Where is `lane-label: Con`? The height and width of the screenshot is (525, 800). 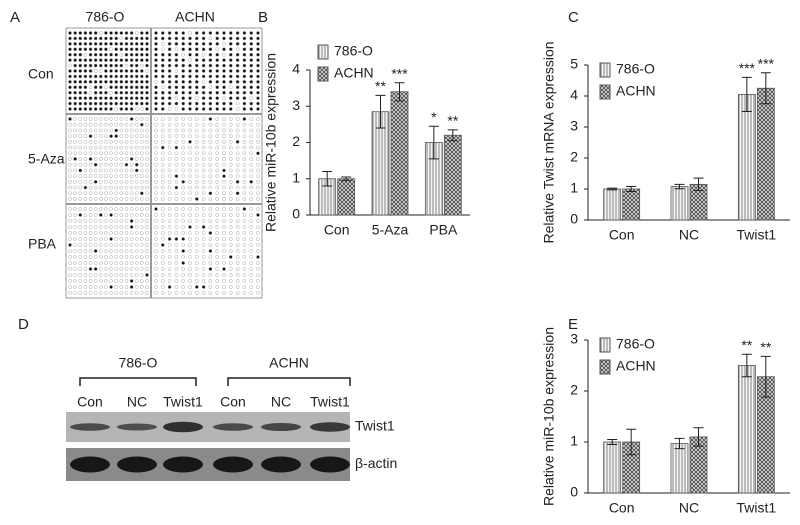 lane-label: Con is located at coordinates (90, 402).